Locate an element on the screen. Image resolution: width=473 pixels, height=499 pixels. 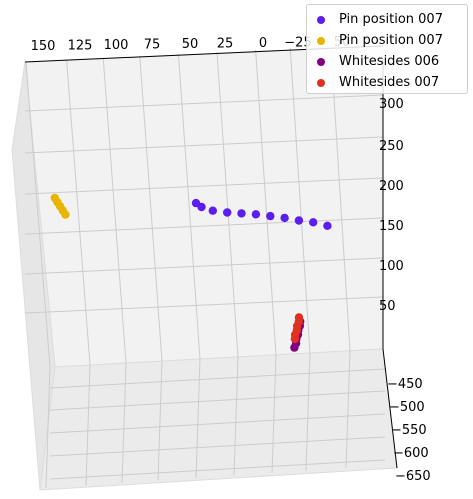
axis-b-tick-3: 150 is located at coordinates (391, 226).